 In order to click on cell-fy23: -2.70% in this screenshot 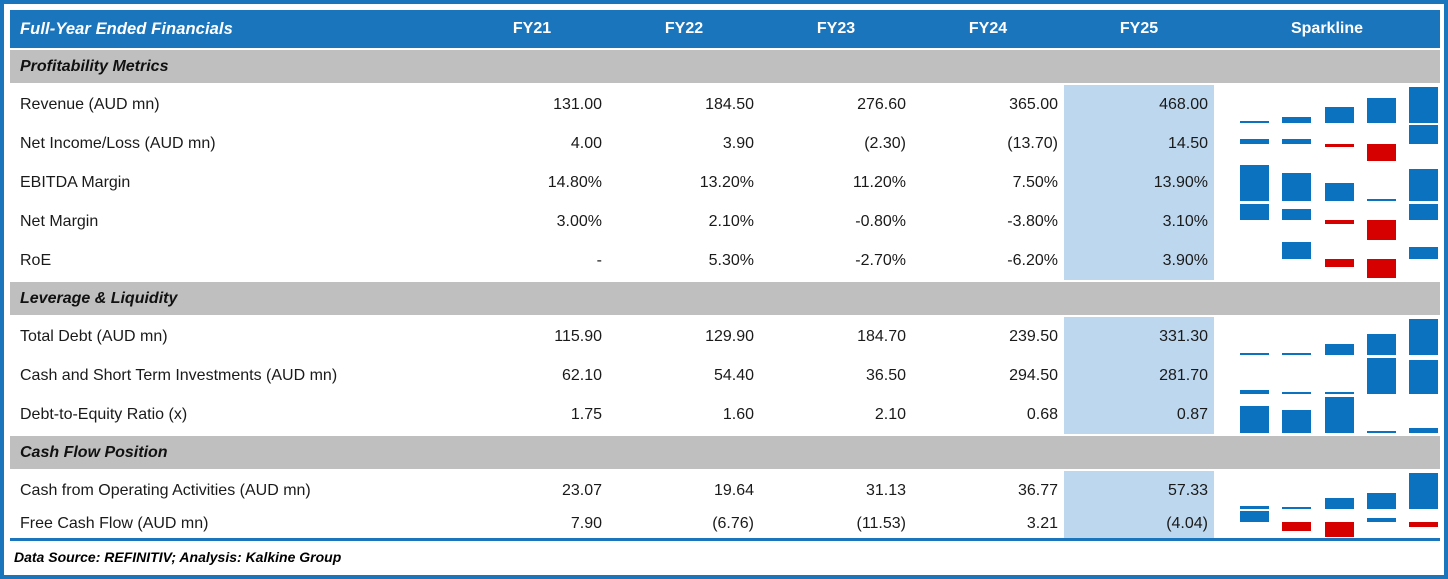, I will do `click(880, 260)`.